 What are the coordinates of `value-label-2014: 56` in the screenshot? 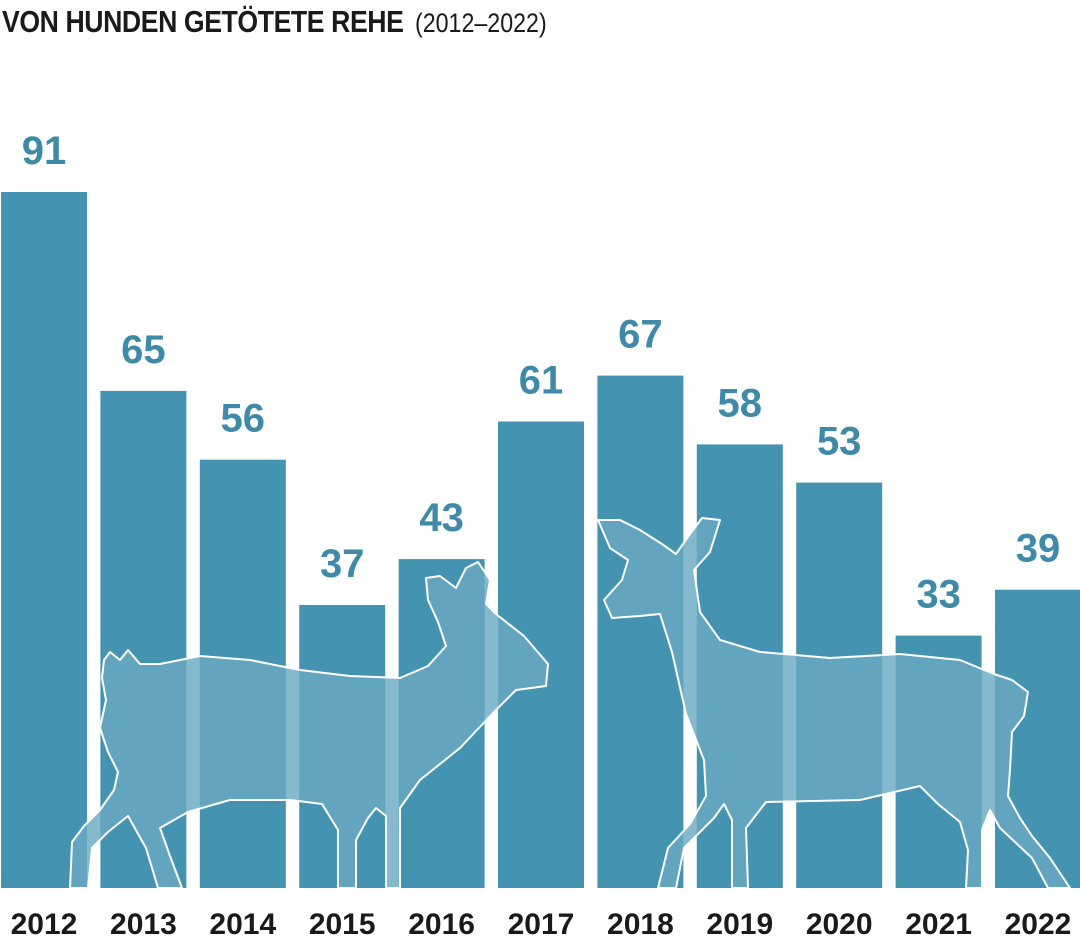 It's located at (243, 419).